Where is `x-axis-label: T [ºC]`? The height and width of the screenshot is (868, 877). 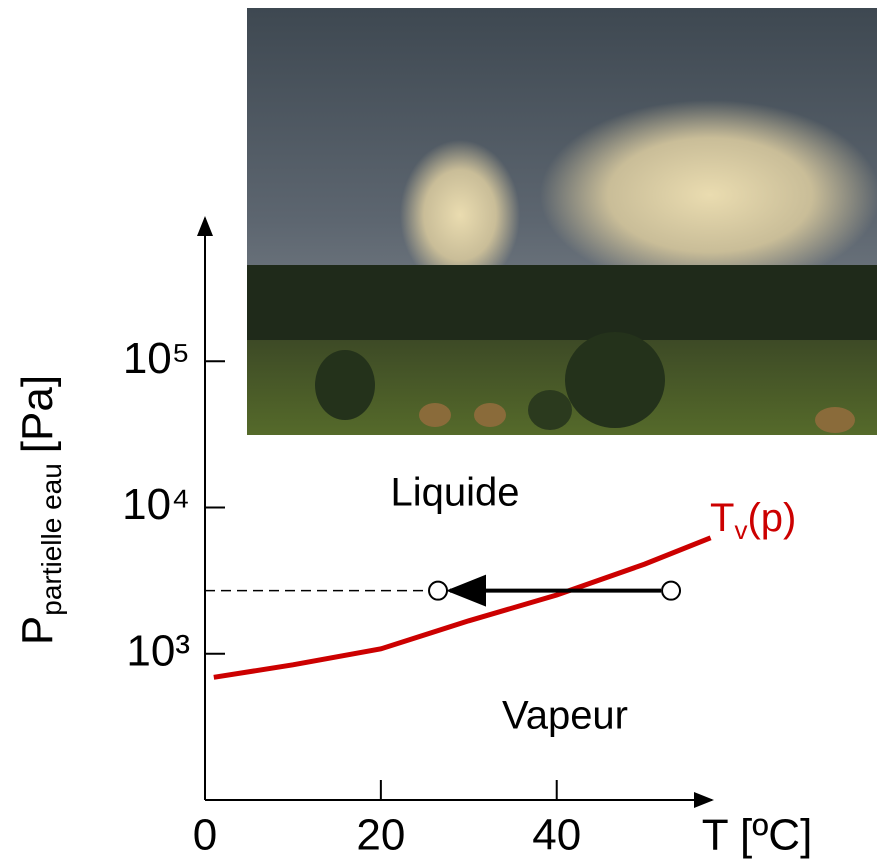 x-axis-label: T [ºC] is located at coordinates (757, 835).